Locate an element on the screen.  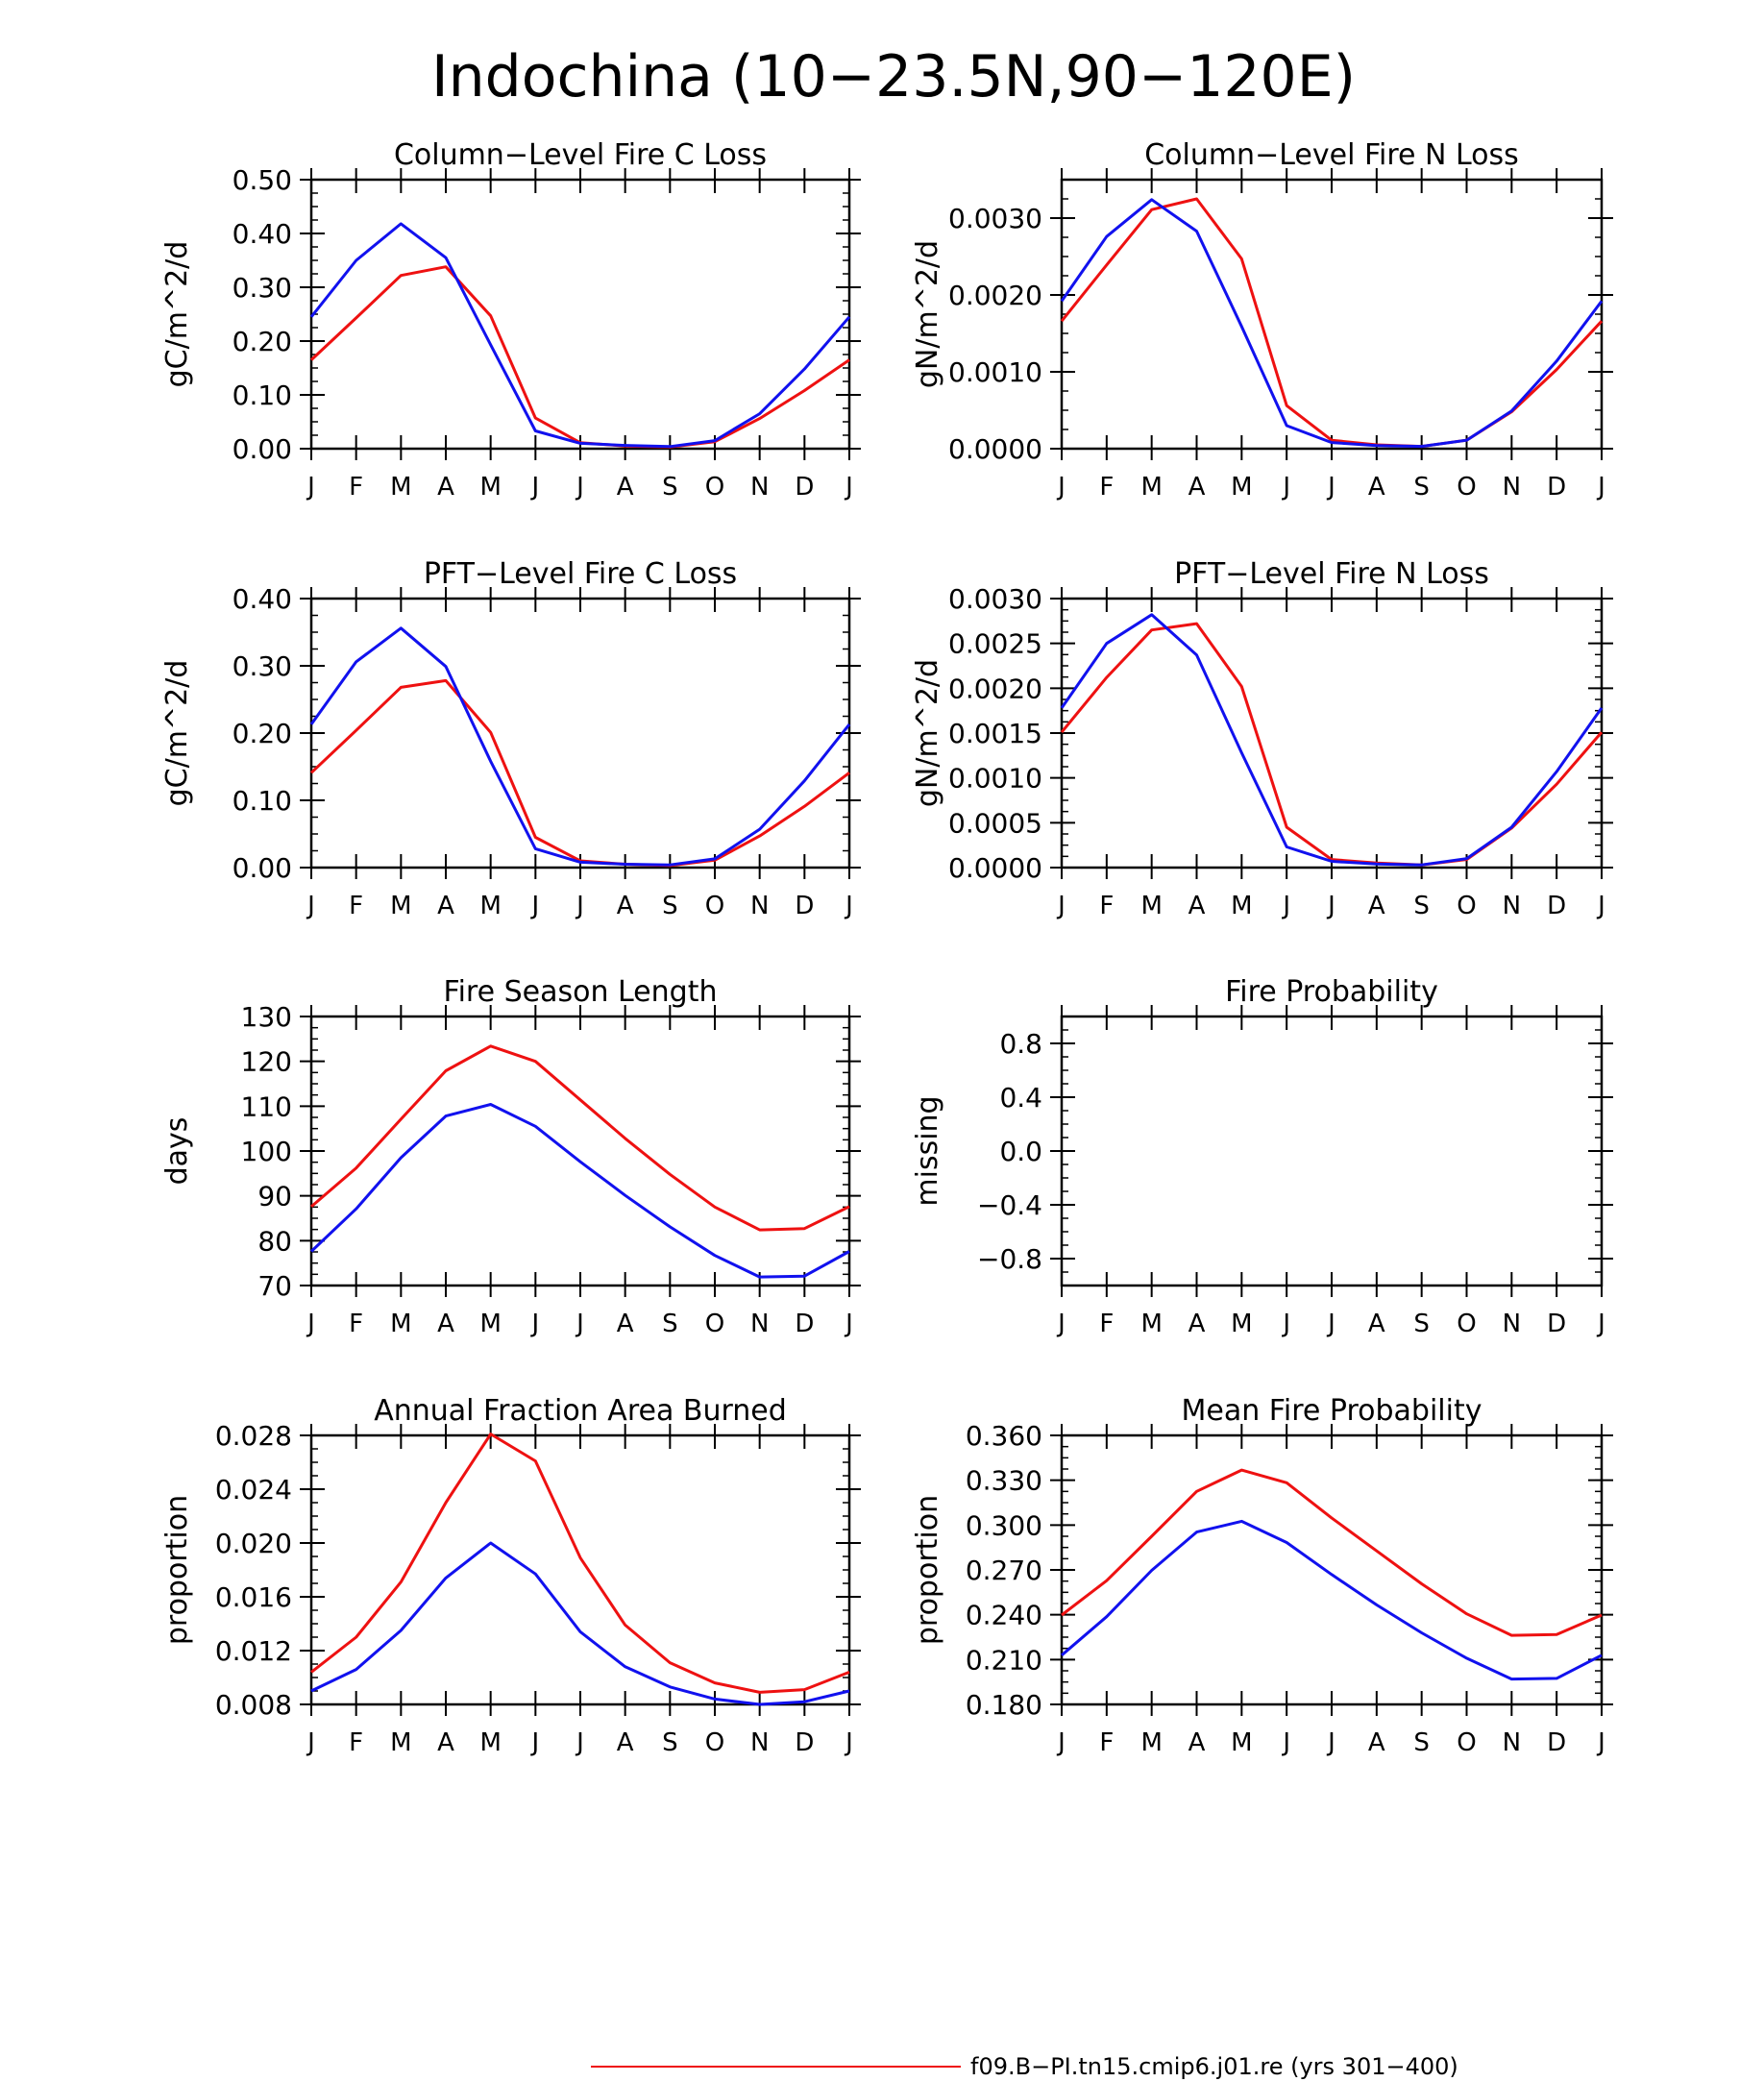
x-tick-label: D is located at coordinates (805, 906).